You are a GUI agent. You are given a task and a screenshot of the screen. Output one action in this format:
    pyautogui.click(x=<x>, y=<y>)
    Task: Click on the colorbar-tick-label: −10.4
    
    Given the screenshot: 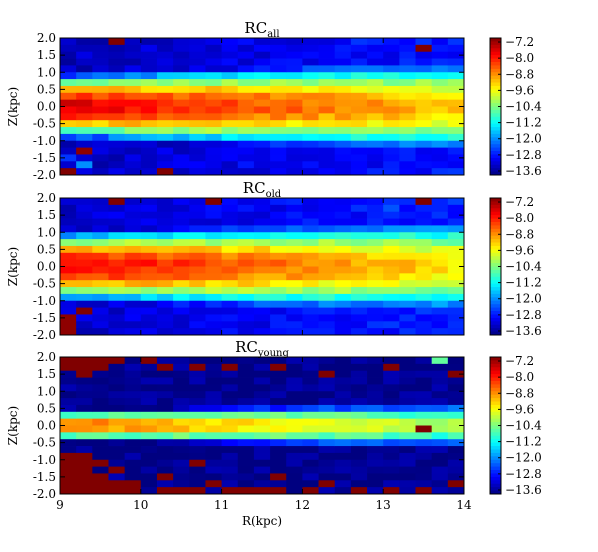 What is the action you would take?
    pyautogui.click(x=523, y=426)
    